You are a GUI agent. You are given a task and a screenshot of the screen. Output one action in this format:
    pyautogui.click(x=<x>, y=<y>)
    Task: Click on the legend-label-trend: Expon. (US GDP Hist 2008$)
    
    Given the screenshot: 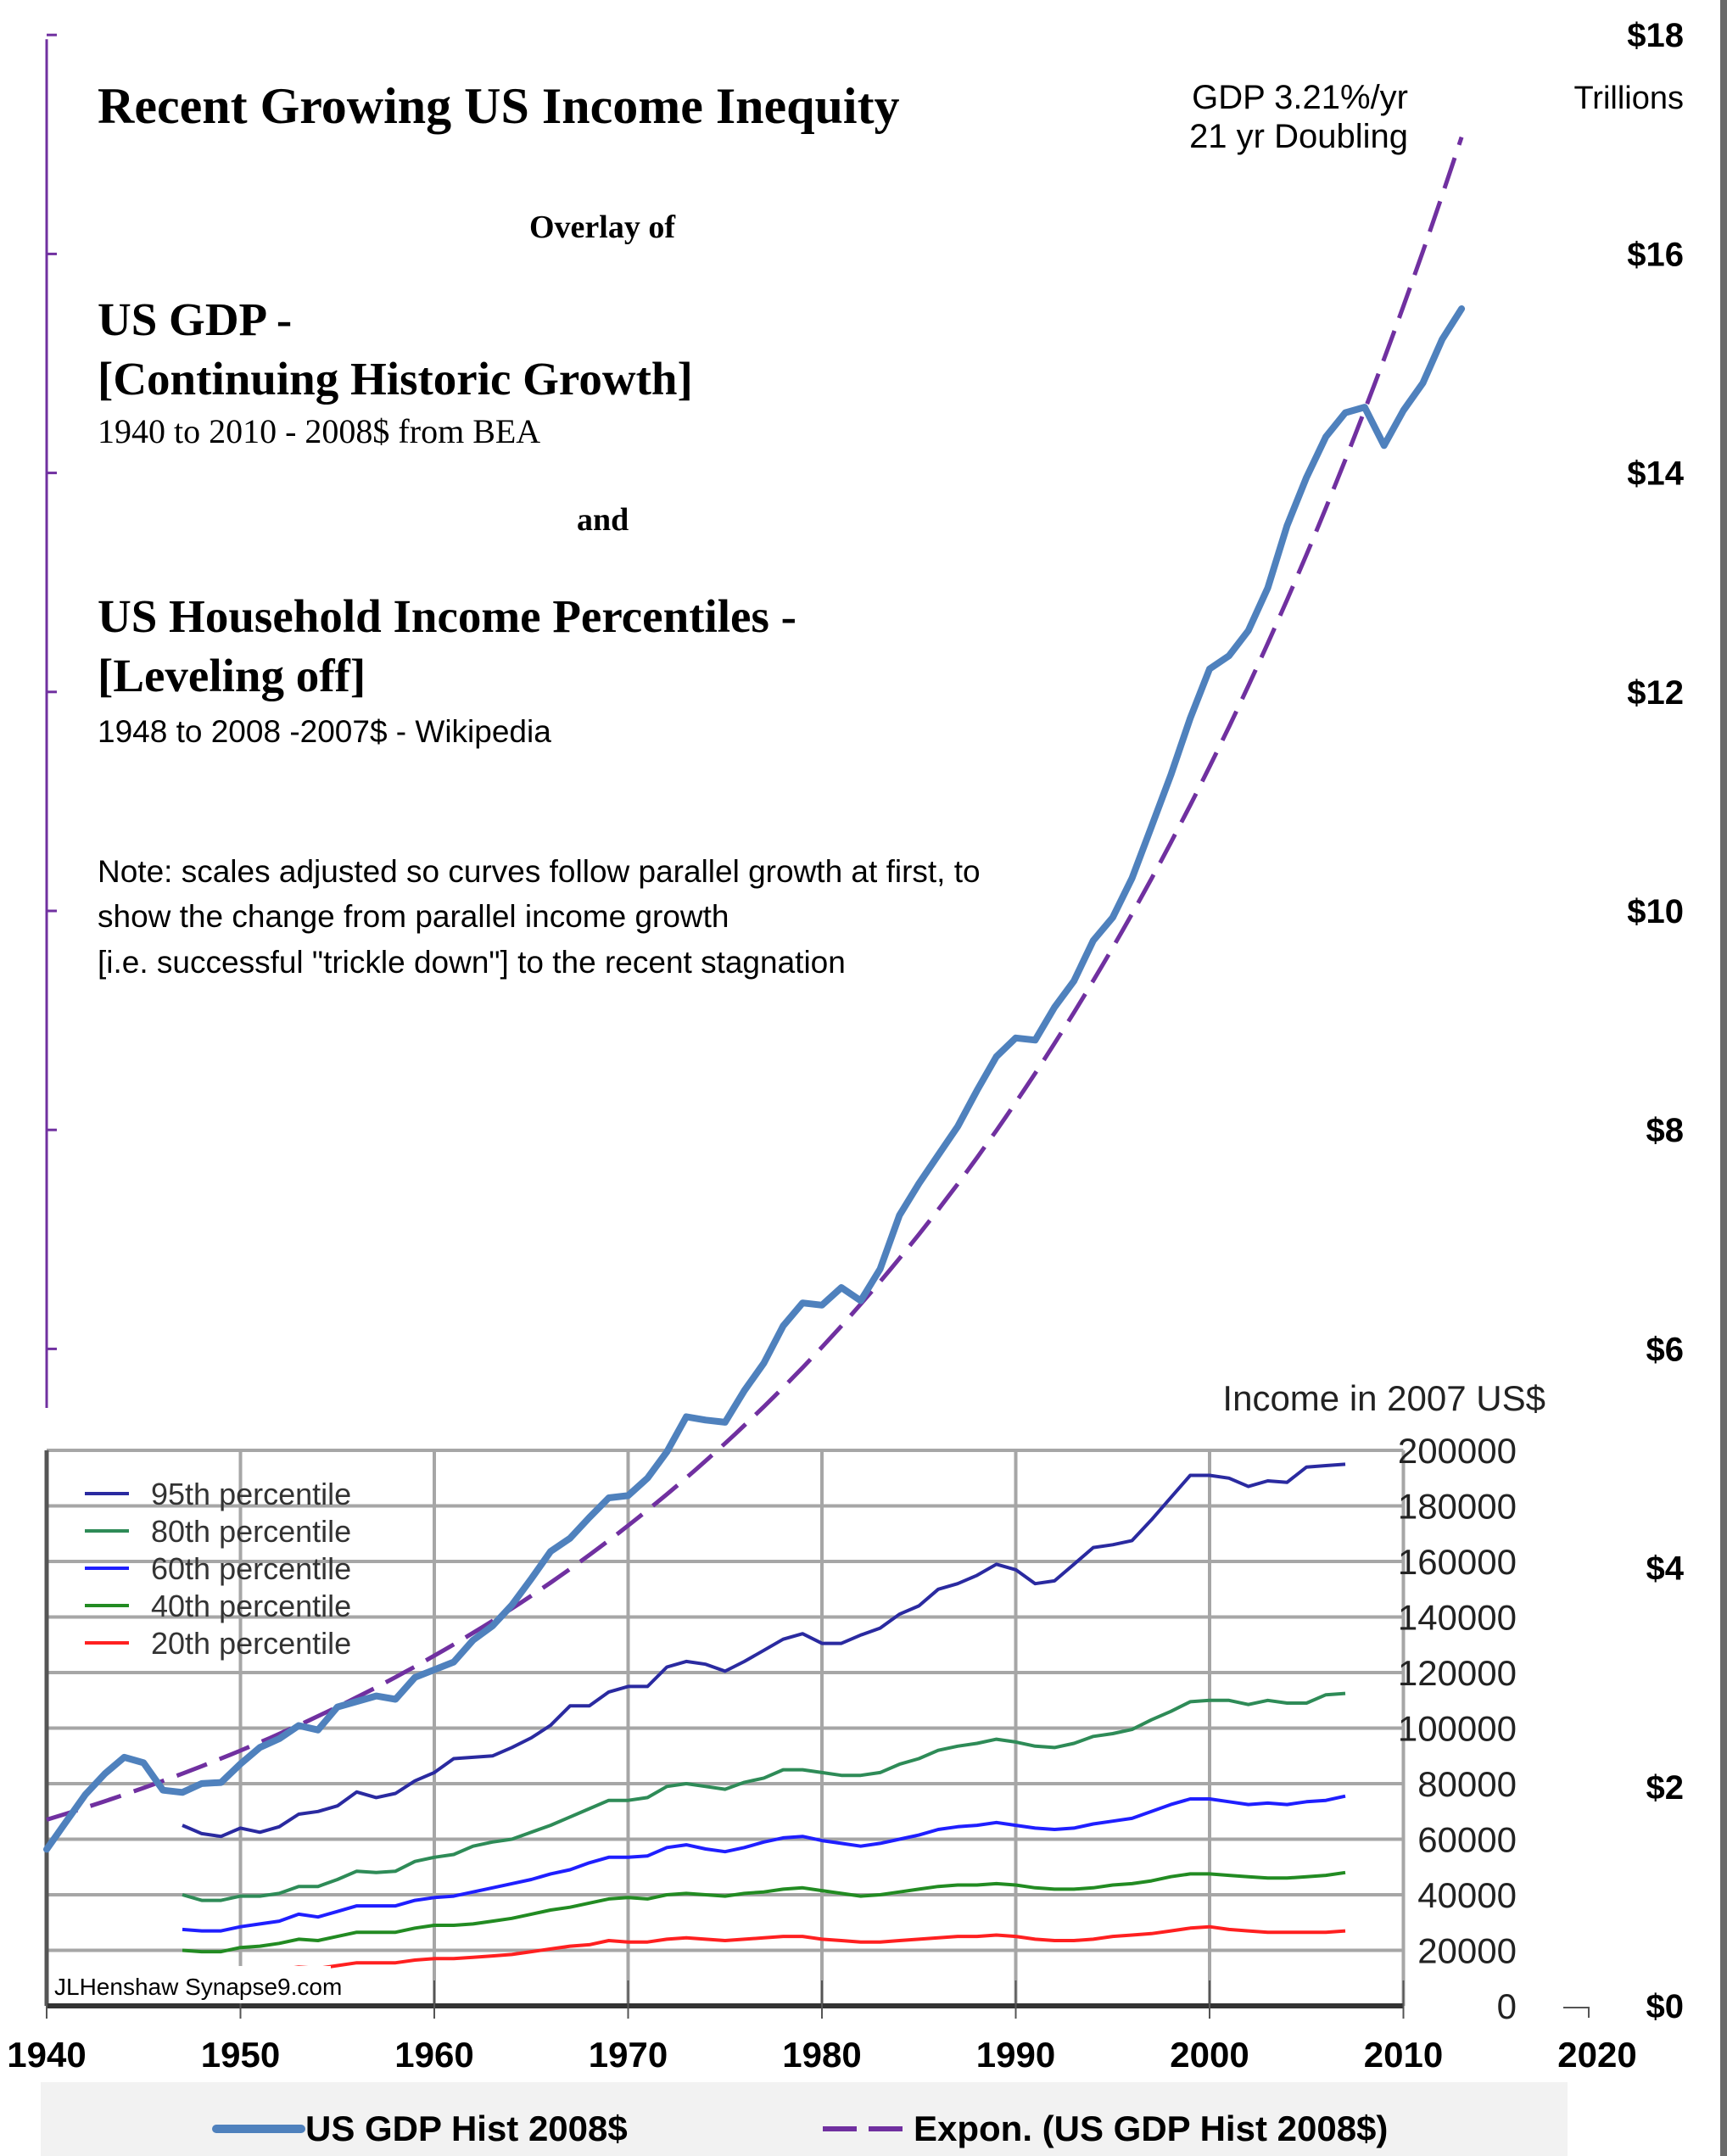 What is the action you would take?
    pyautogui.click(x=1151, y=2128)
    